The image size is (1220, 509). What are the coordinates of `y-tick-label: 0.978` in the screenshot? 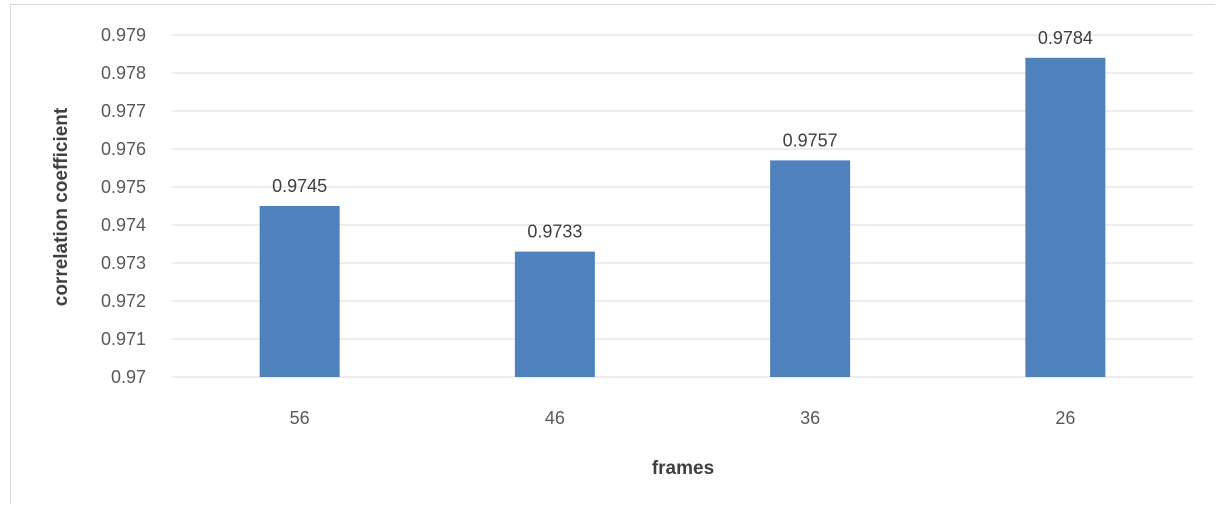 It's located at (123, 73).